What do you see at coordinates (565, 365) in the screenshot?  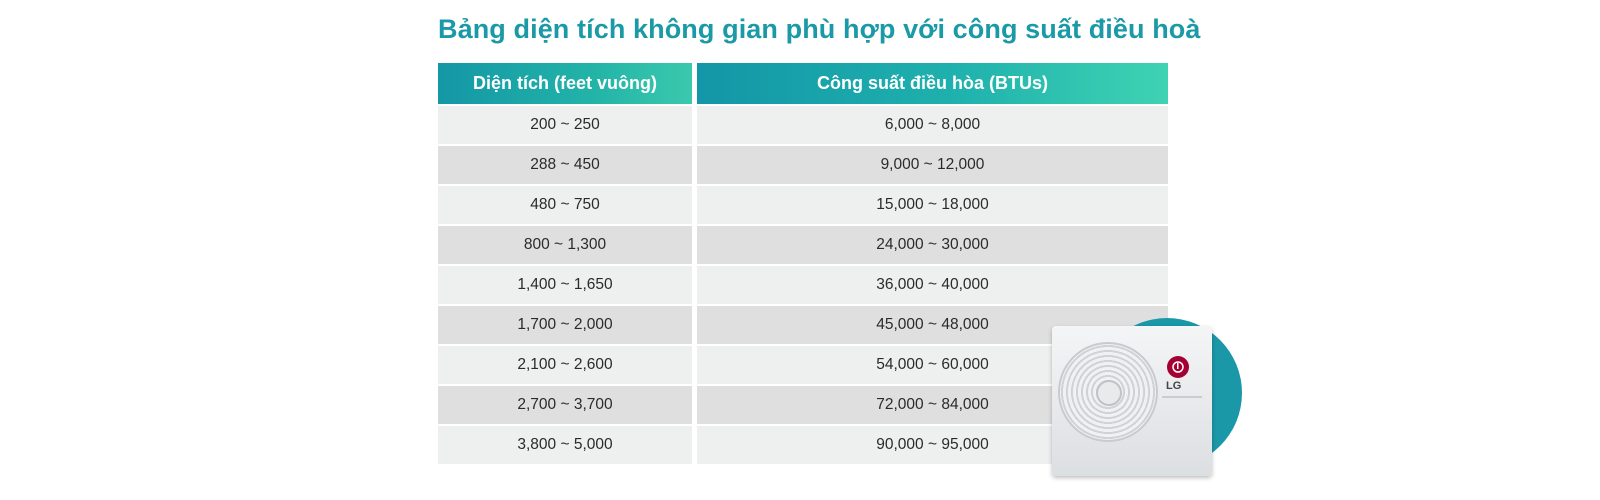 I see `cell-area: 2,100 ~ 2,600` at bounding box center [565, 365].